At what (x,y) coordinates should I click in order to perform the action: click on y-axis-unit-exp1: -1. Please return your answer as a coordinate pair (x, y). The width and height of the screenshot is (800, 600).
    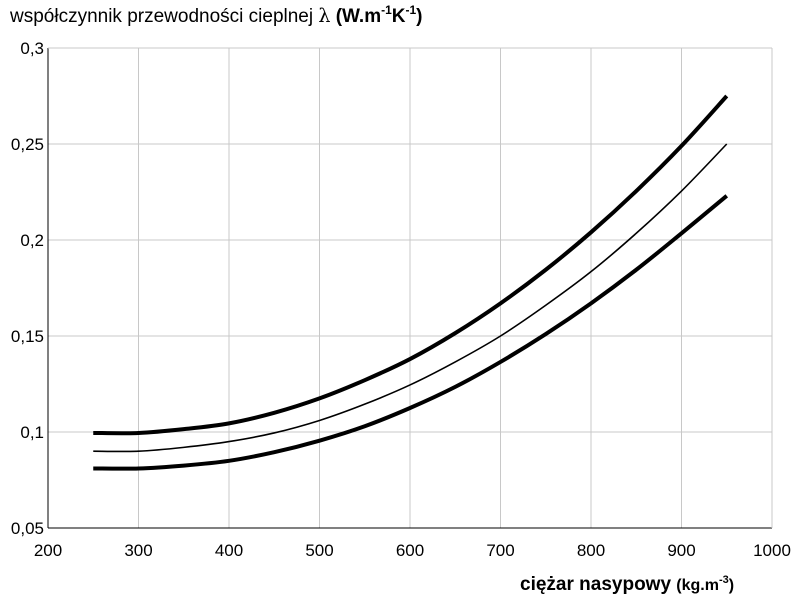
    Looking at the image, I should click on (386, 10).